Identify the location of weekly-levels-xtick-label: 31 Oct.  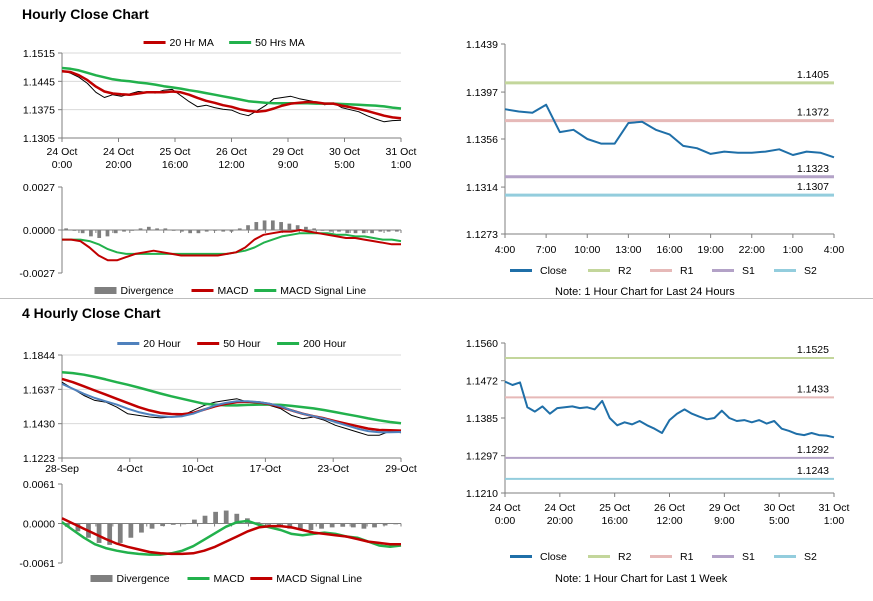
(834, 508).